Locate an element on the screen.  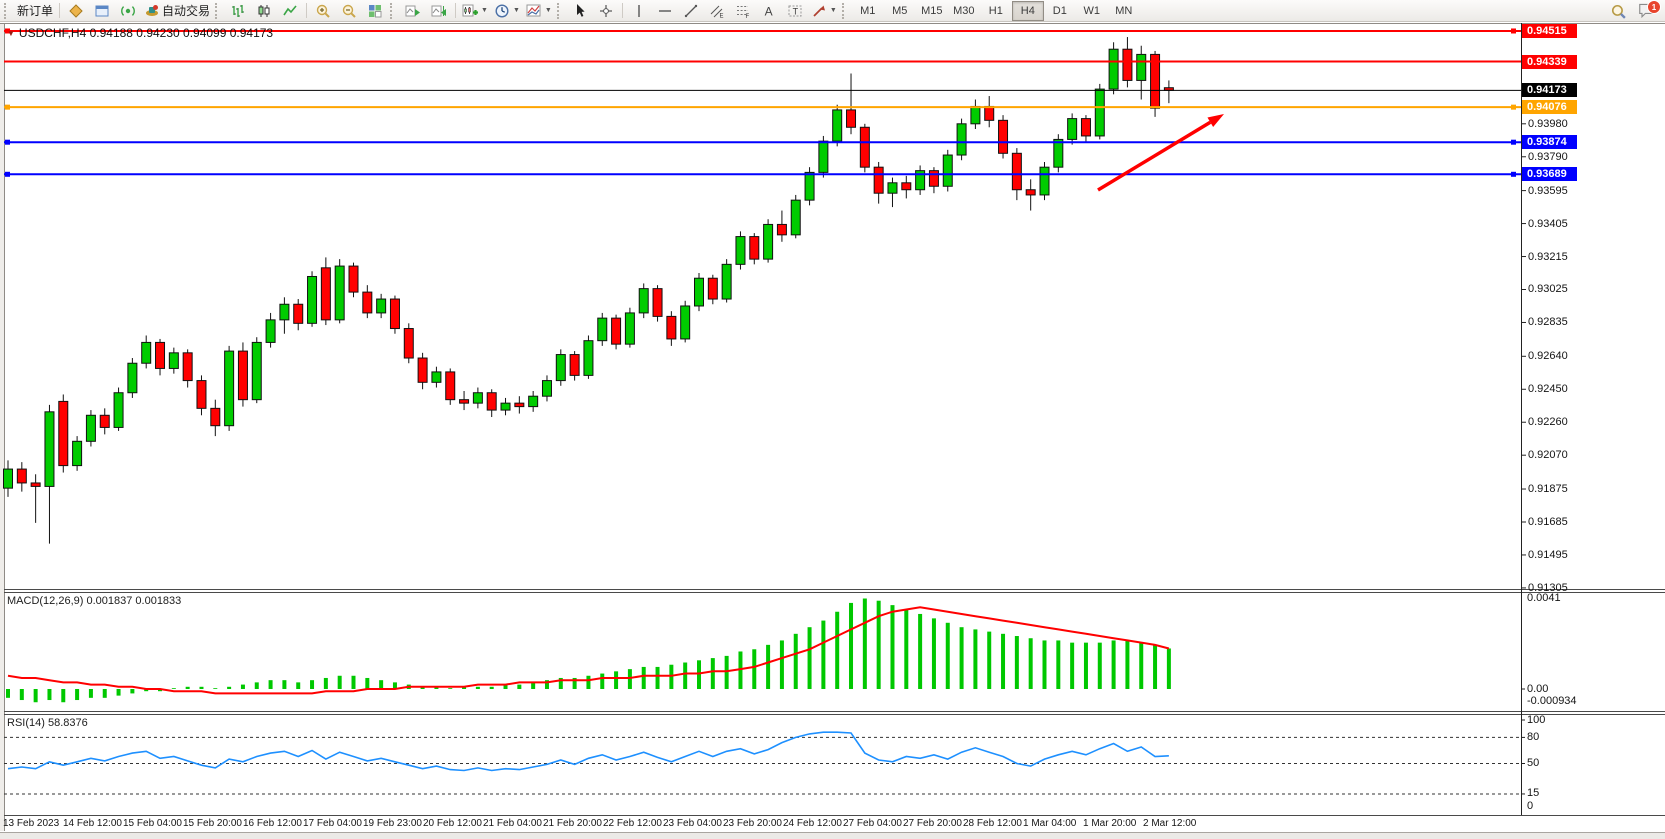
arrow-shapes-button: ▼ is located at coordinates (824, 11).